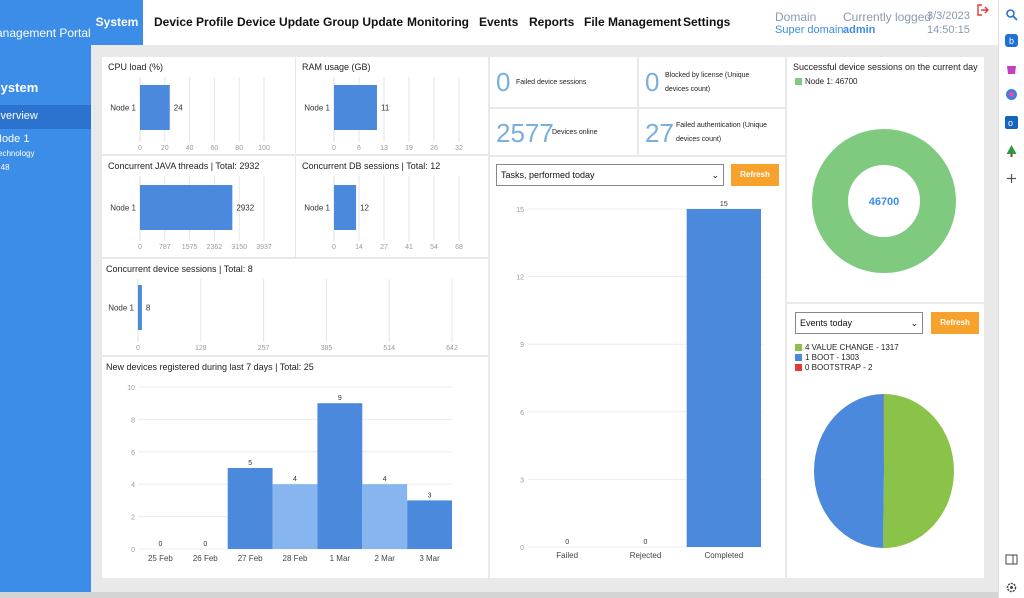 This screenshot has height=598, width=1024. Describe the element at coordinates (165, 148) in the screenshot. I see `tick-label: 20` at that location.